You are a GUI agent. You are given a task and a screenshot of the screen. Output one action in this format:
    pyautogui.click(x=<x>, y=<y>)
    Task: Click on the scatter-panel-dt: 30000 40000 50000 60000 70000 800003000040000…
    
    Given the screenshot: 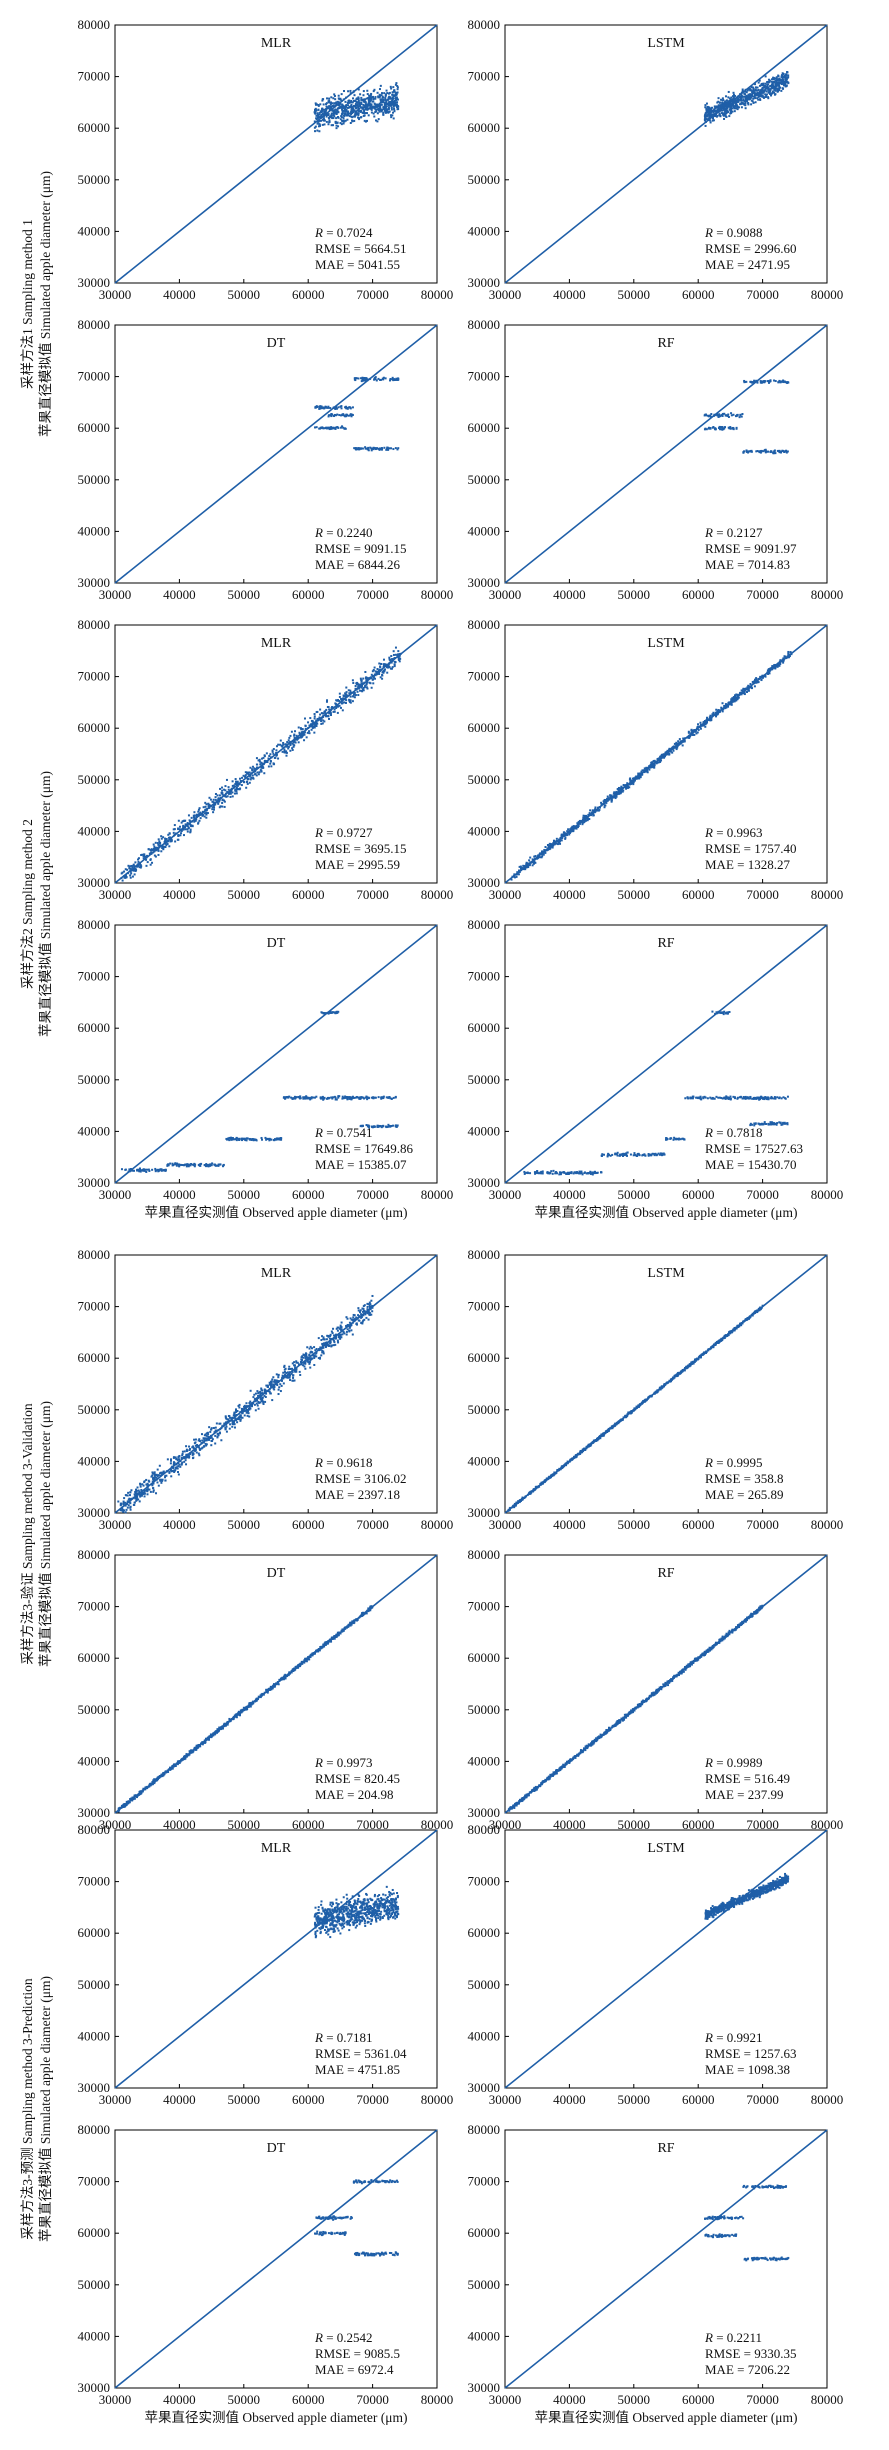 What is the action you would take?
    pyautogui.click(x=266, y=1059)
    